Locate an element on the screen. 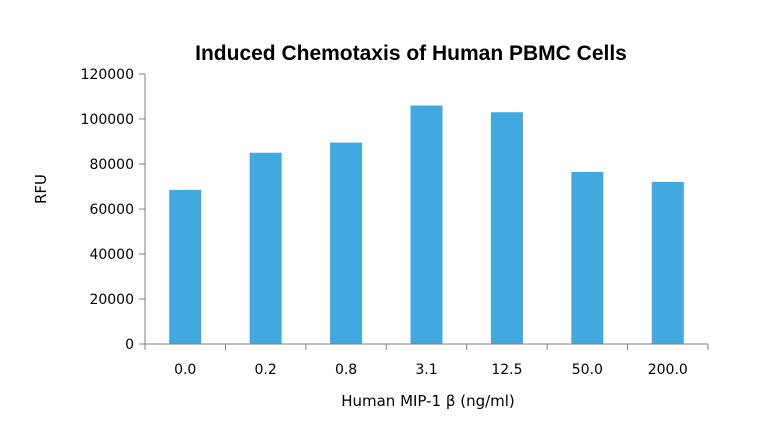 This screenshot has height=425, width=757. x-tick-label: 0.8 is located at coordinates (346, 370).